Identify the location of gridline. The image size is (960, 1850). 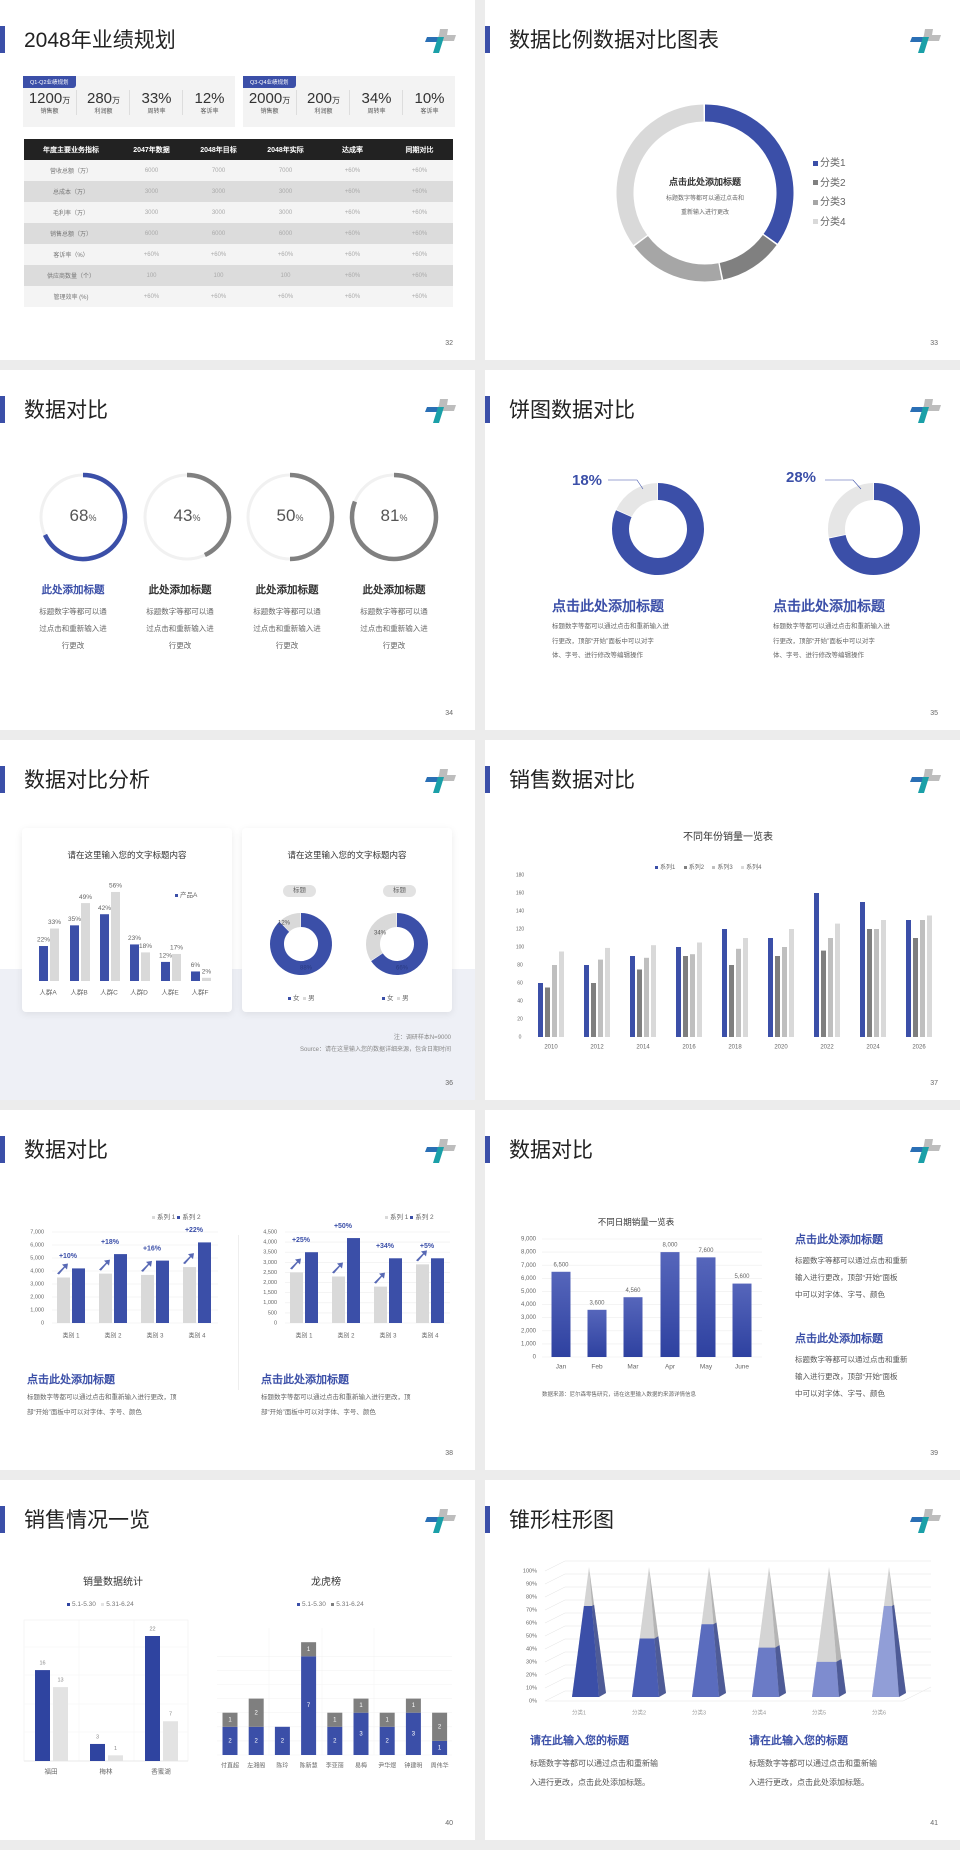
(555, 1618).